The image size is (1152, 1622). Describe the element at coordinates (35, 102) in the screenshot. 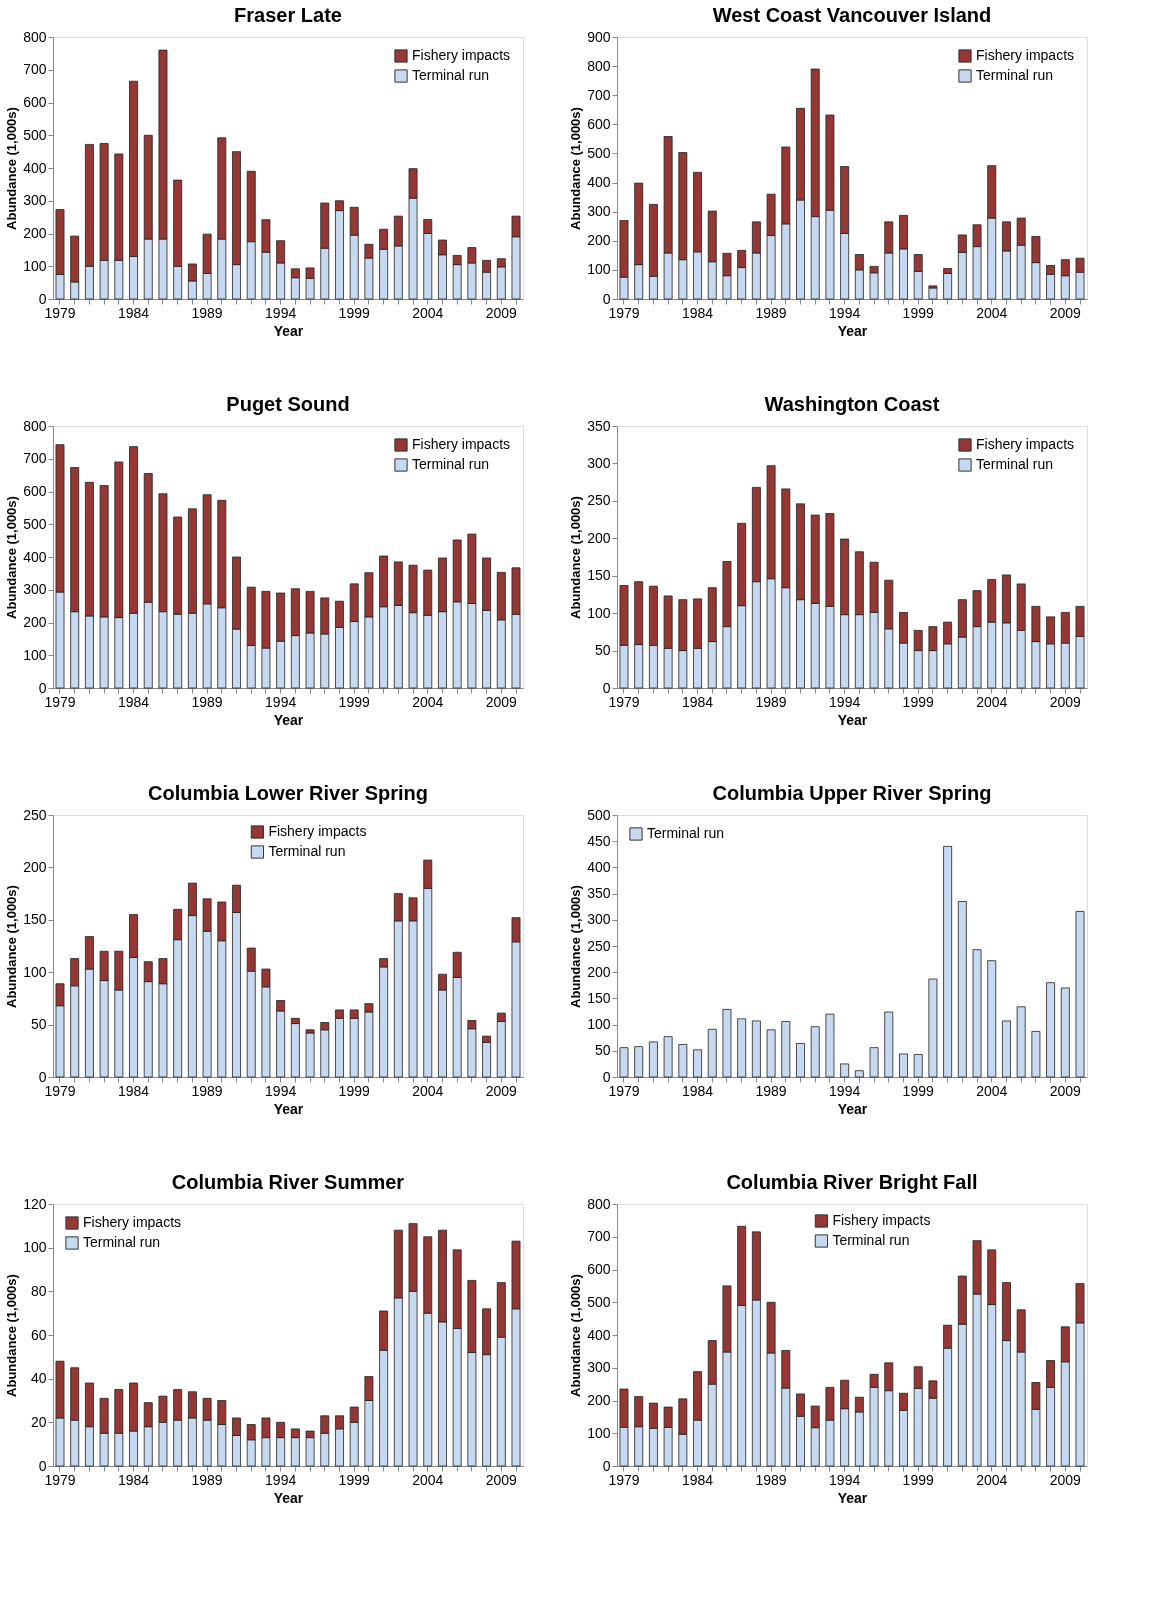

I see `y-tick-label: 600` at that location.